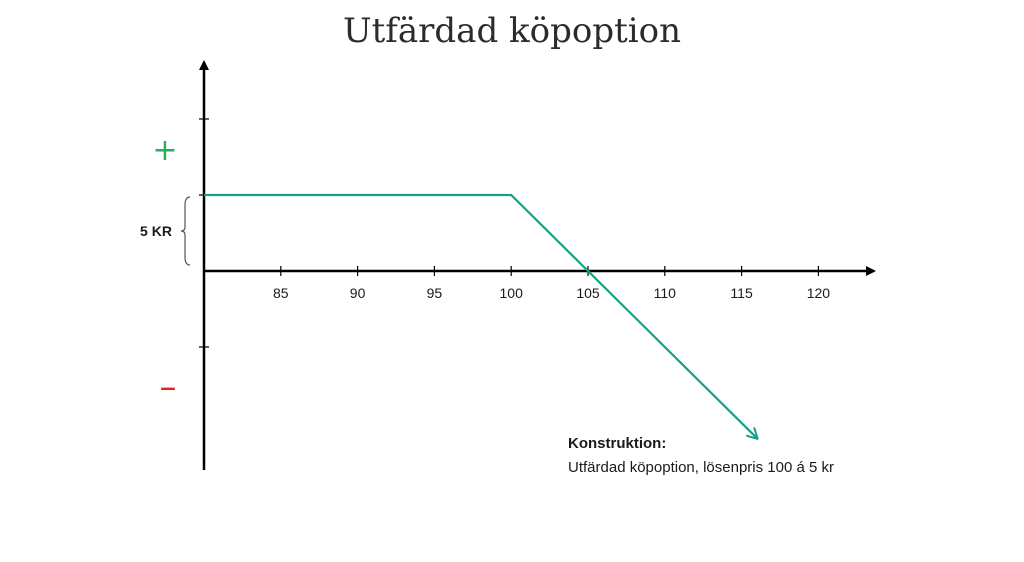  Describe the element at coordinates (281, 293) in the screenshot. I see `x-tick-label: 85` at that location.